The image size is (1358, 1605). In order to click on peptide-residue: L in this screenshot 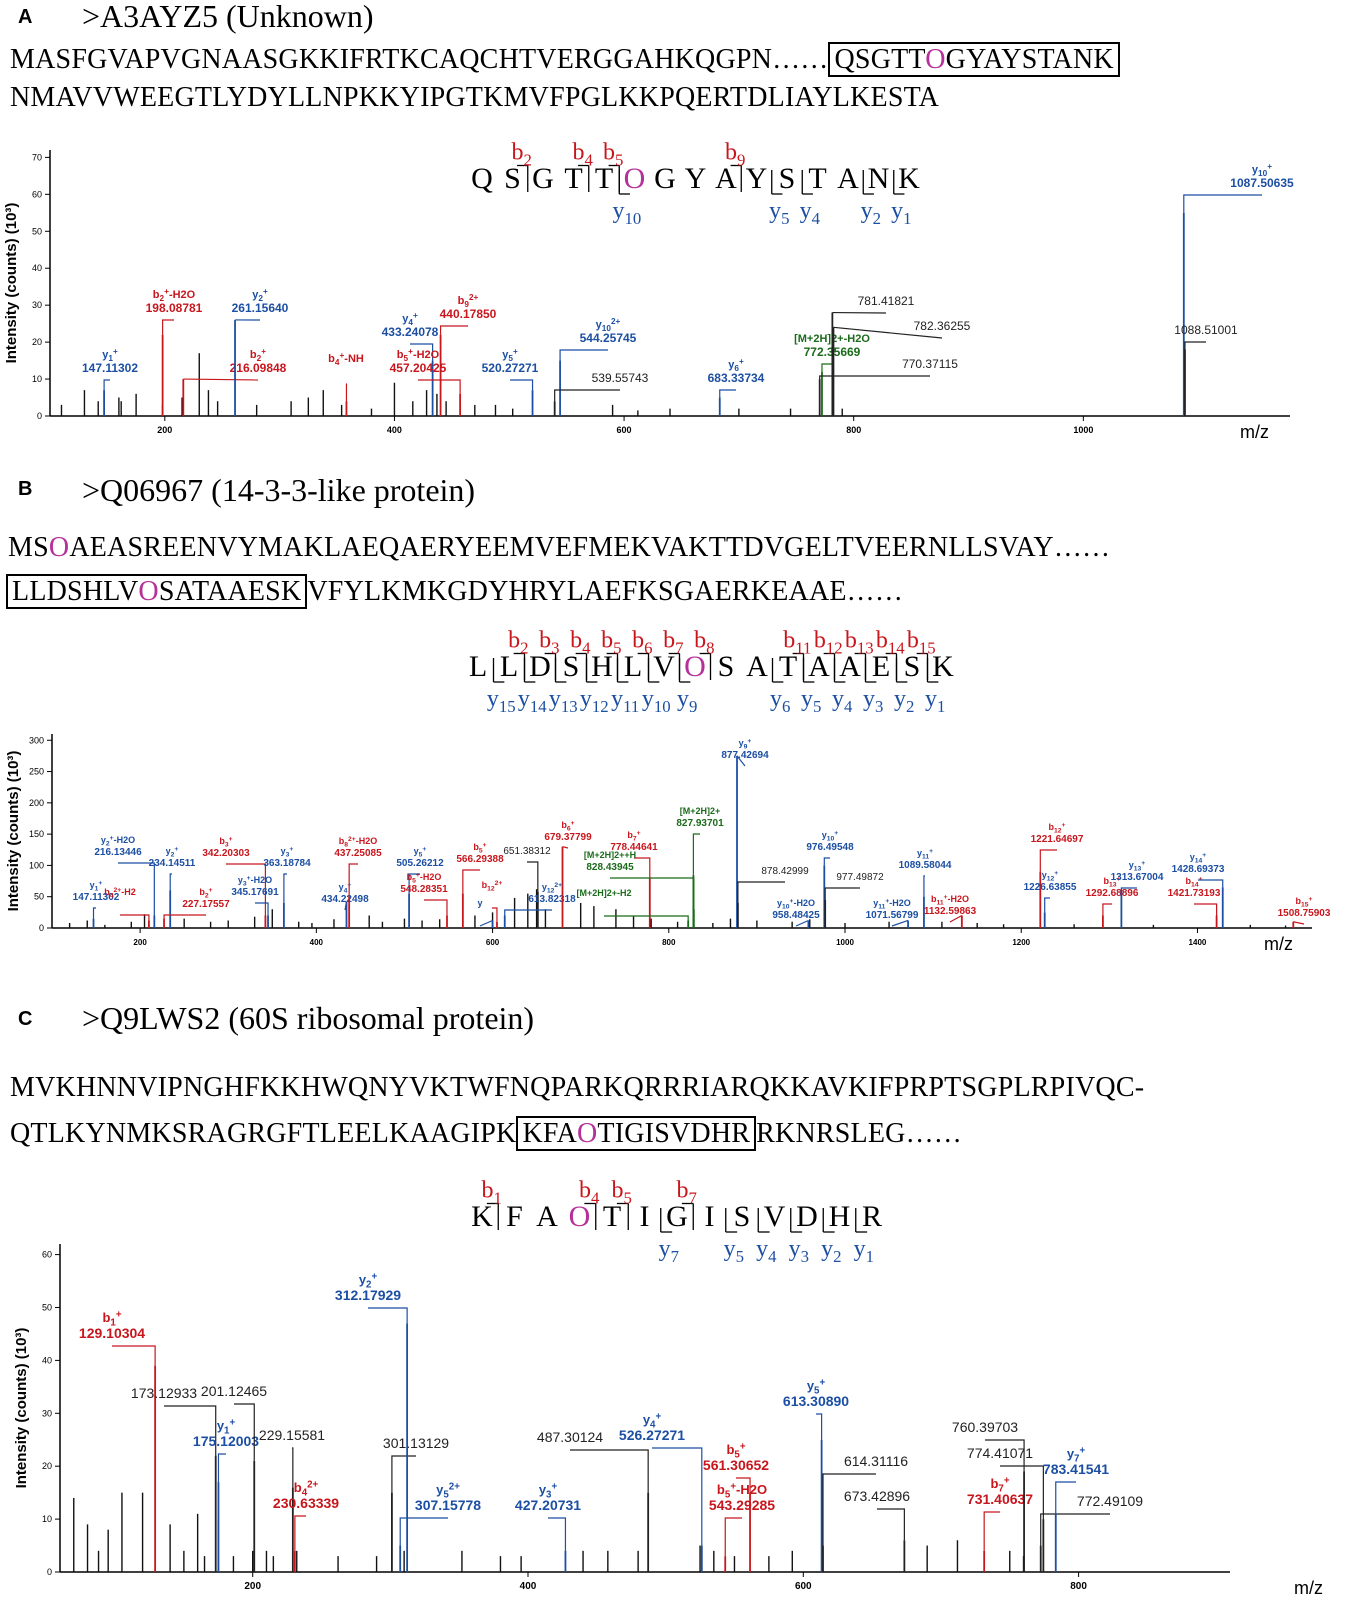, I will do `click(633, 666)`.